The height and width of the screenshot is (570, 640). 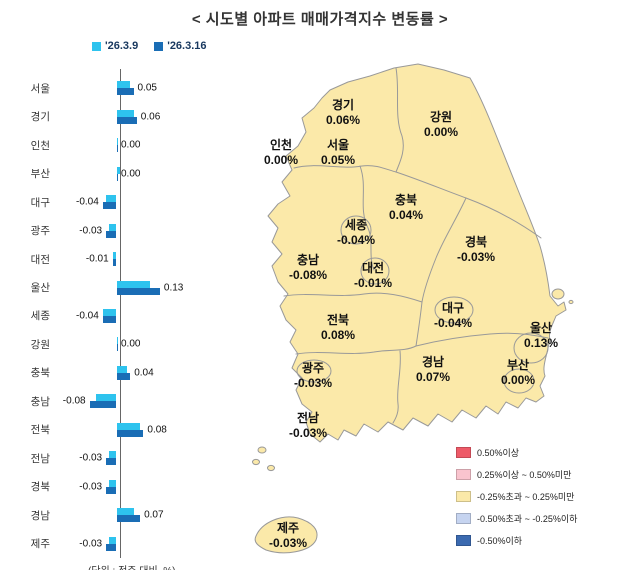 What do you see at coordinates (40, 487) in the screenshot?
I see `category-label: 경북` at bounding box center [40, 487].